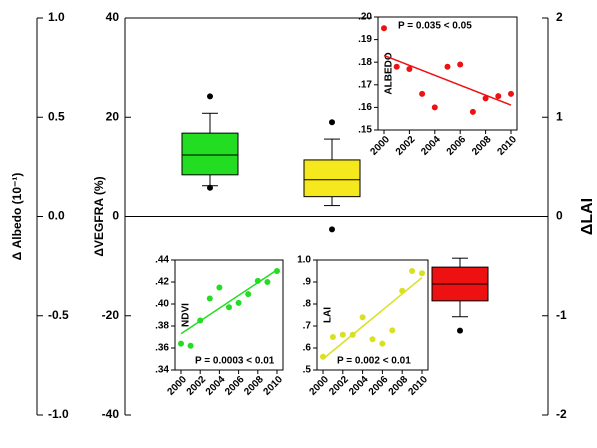  Describe the element at coordinates (304, 260) in the screenshot. I see `y-tick-label: 1.0` at that location.